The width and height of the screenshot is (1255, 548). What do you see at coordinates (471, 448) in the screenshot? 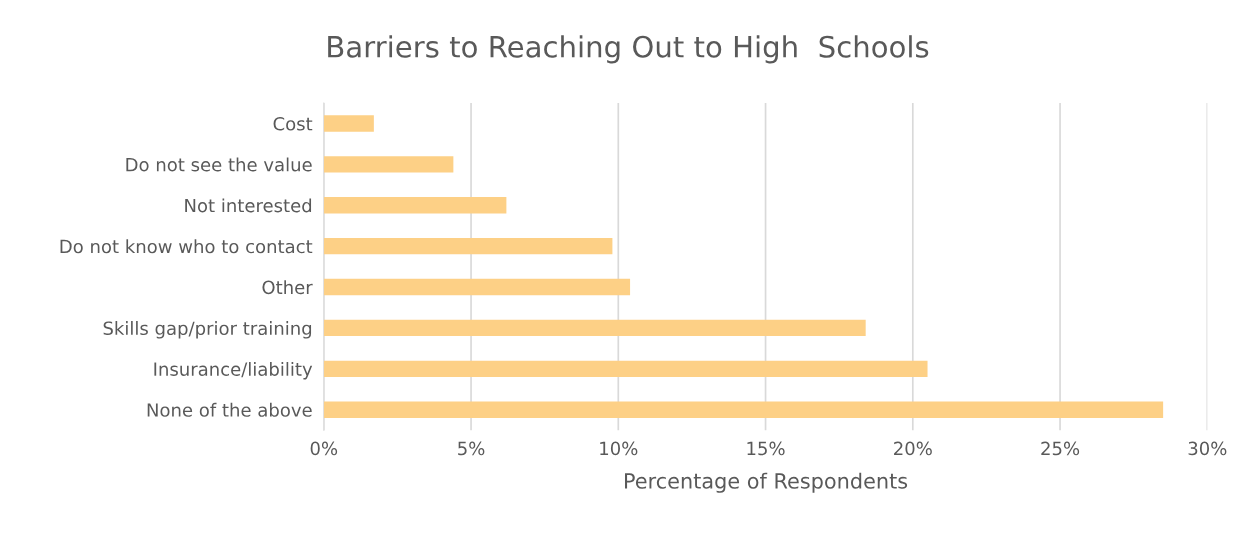
I see `x-tick-label: 5%` at bounding box center [471, 448].